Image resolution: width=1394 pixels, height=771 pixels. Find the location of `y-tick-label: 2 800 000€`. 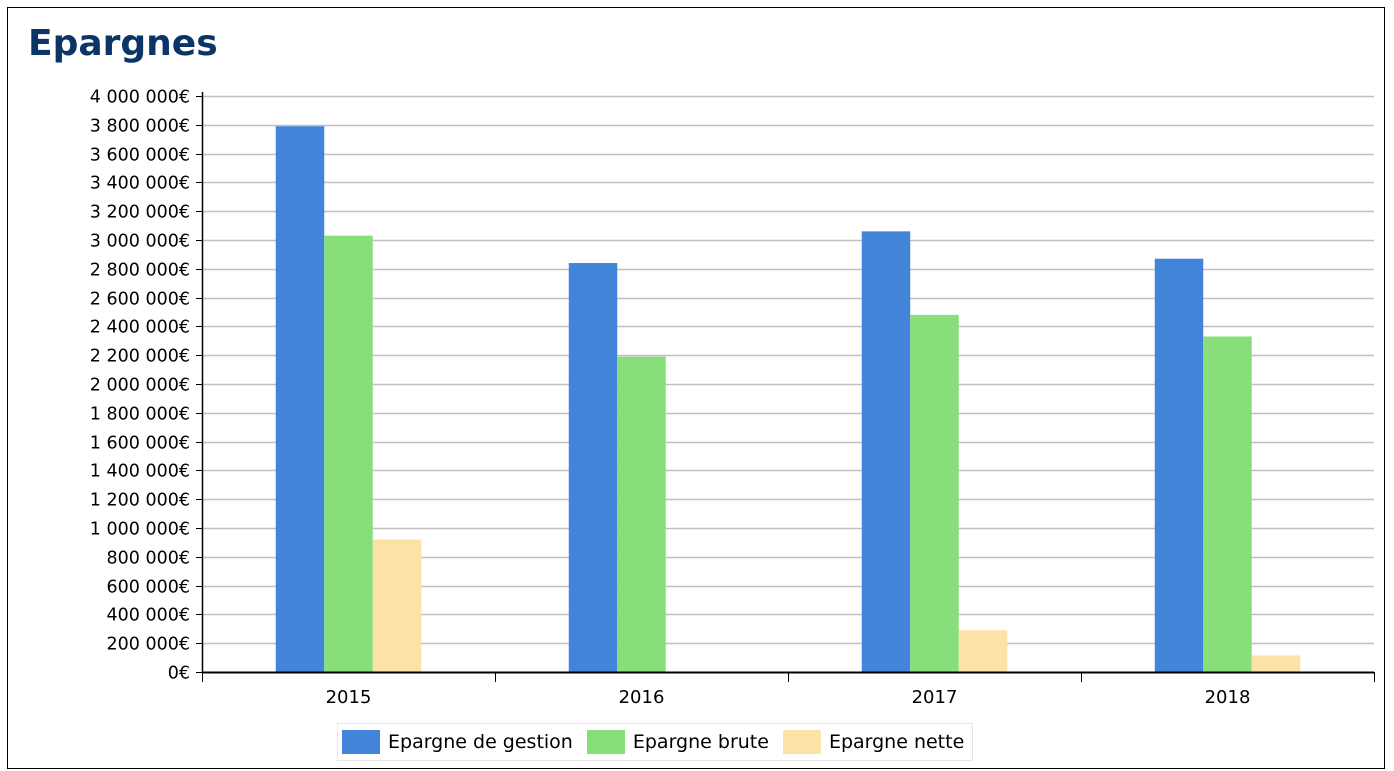

y-tick-label: 2 800 000€ is located at coordinates (140, 271).